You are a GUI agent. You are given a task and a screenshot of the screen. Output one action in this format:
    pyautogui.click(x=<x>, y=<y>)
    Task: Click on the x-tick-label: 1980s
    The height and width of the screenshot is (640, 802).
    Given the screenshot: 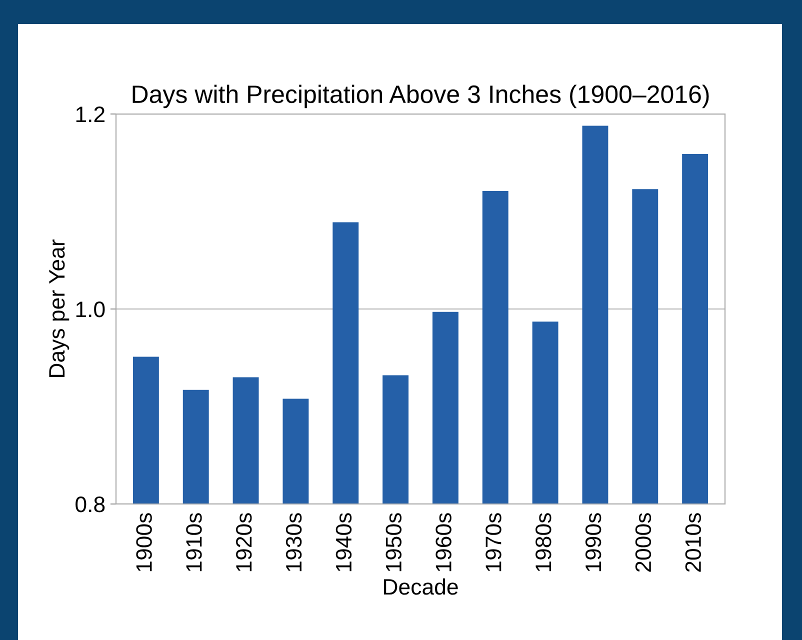 What is the action you would take?
    pyautogui.click(x=544, y=542)
    